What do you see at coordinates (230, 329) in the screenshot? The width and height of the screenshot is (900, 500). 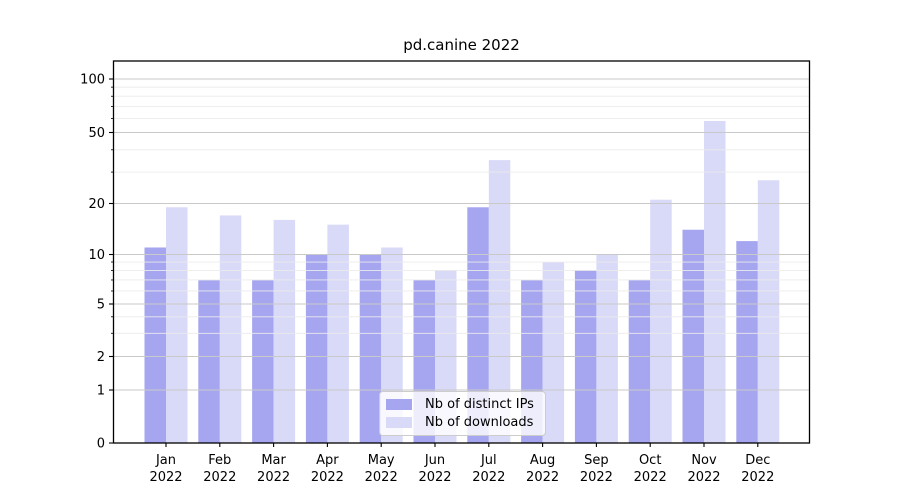 I see `bar-downloads-feb` at bounding box center [230, 329].